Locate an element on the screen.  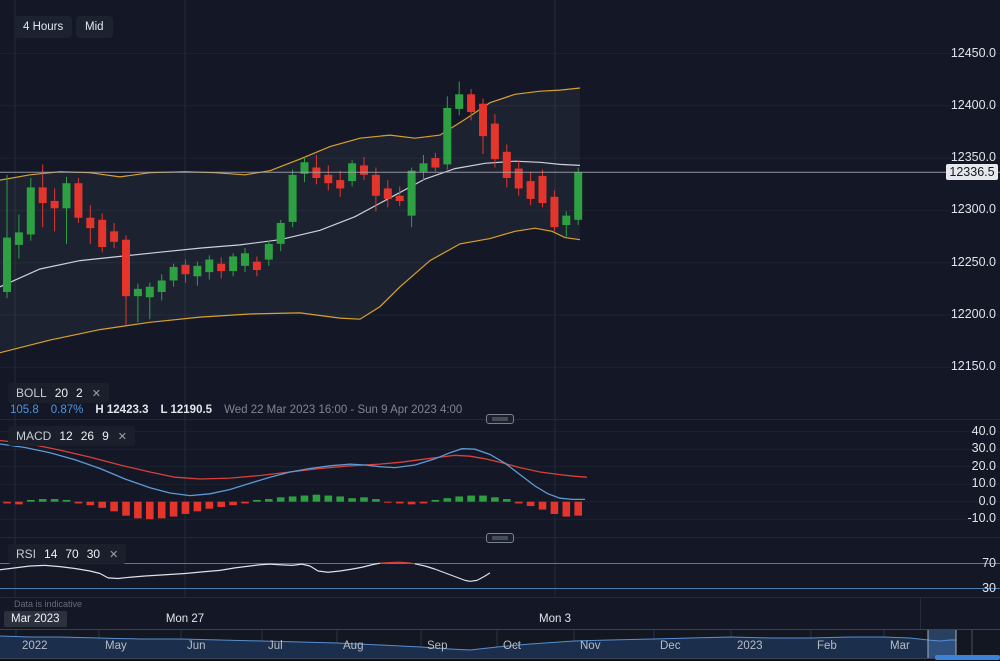
macd-signal-param: 9 is located at coordinates (105, 436).